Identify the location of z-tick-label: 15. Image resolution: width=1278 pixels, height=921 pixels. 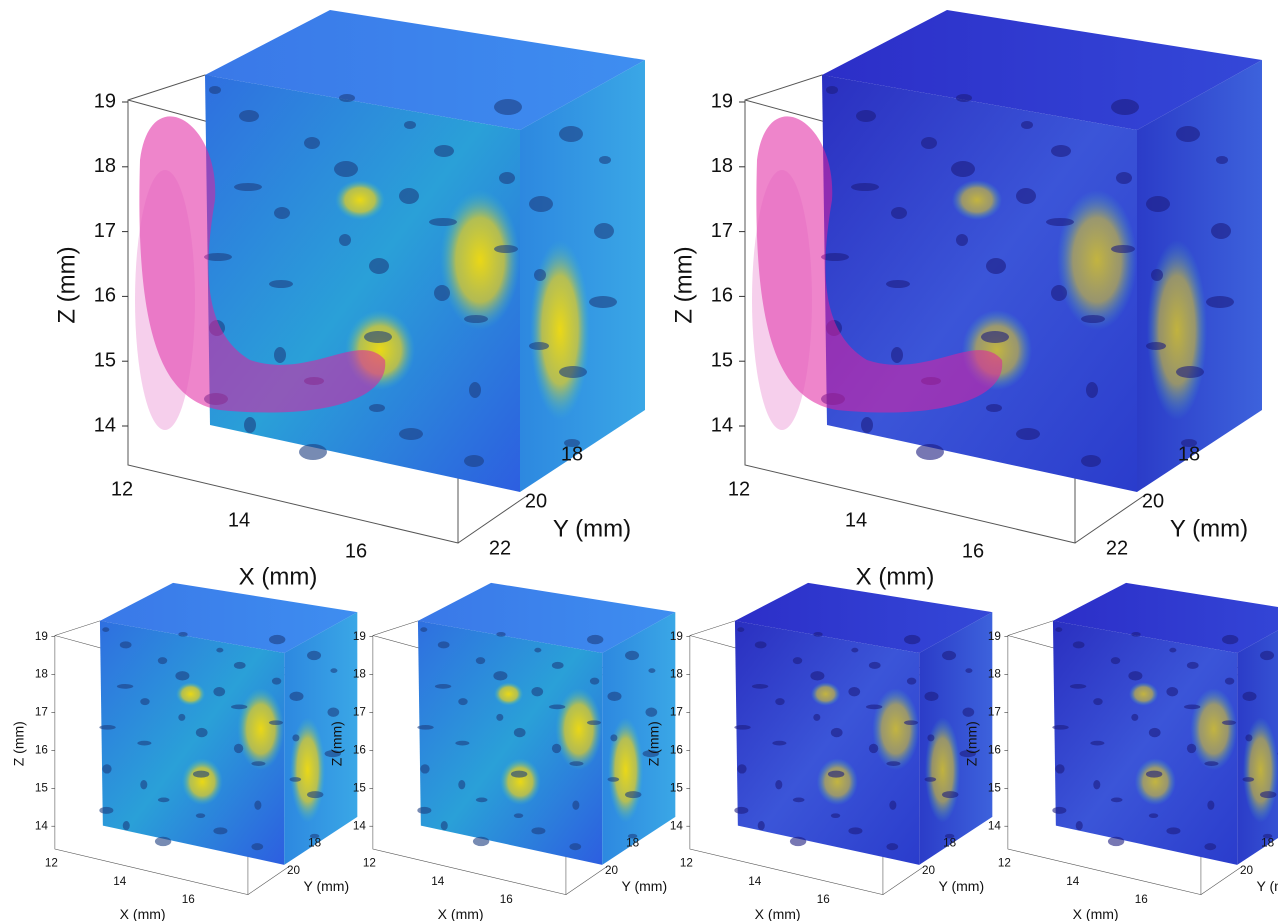
(42, 787).